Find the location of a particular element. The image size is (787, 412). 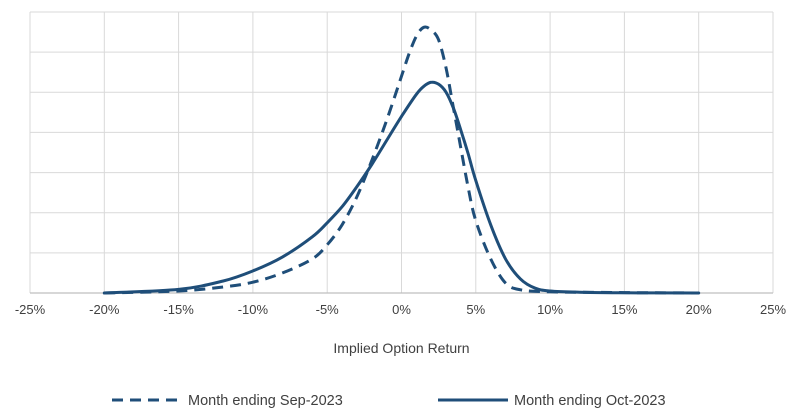

x-tick-label: 20% is located at coordinates (699, 309).